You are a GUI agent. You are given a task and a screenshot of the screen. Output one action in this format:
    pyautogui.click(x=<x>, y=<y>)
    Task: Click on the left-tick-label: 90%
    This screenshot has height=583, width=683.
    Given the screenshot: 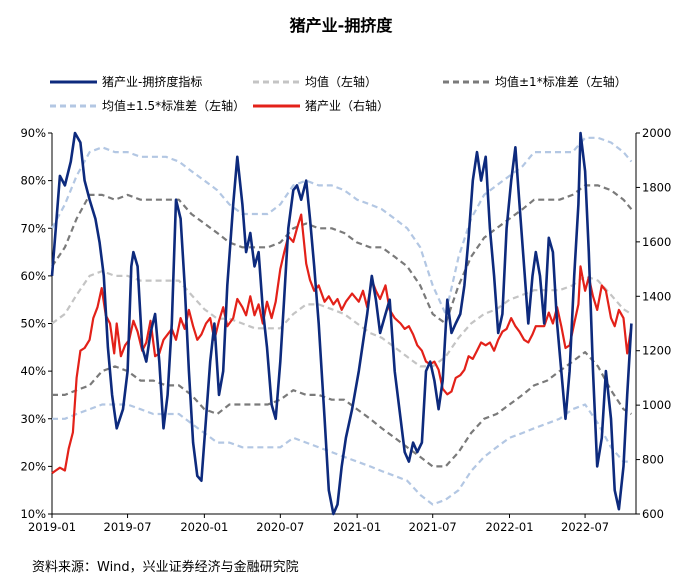 What is the action you would take?
    pyautogui.click(x=33, y=133)
    